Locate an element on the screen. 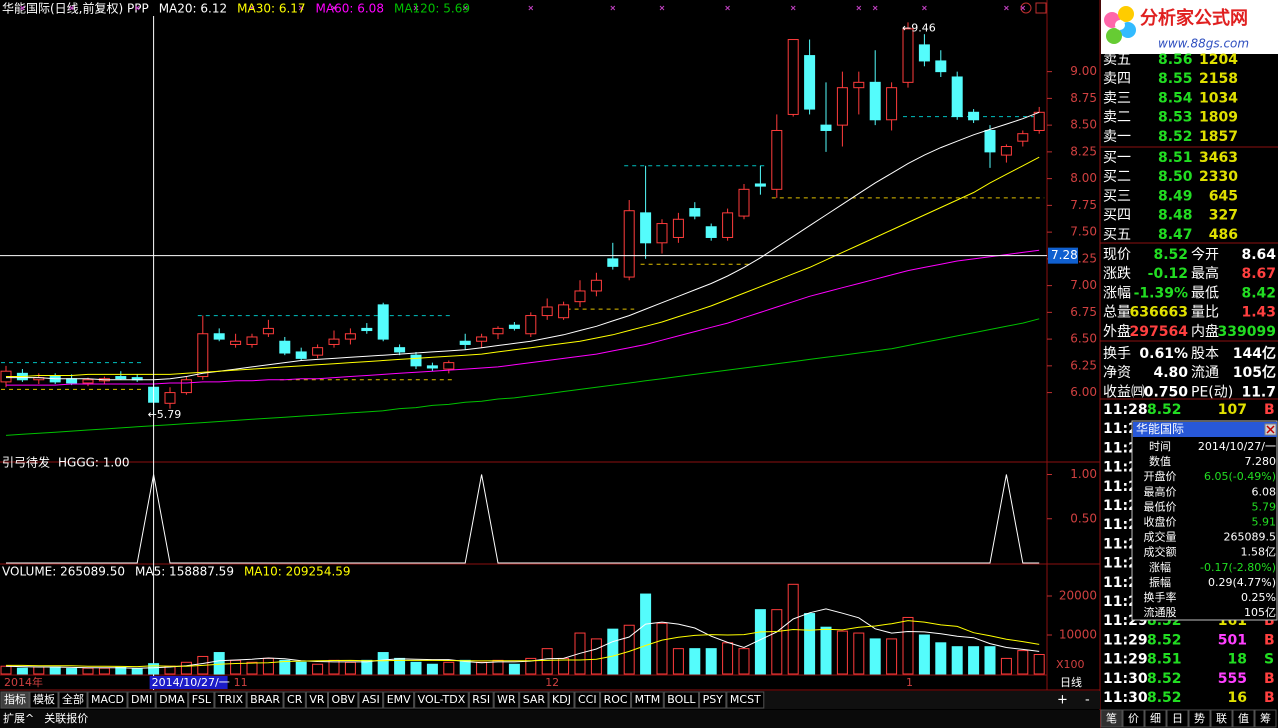  zoom-button: - is located at coordinates (1087, 700).